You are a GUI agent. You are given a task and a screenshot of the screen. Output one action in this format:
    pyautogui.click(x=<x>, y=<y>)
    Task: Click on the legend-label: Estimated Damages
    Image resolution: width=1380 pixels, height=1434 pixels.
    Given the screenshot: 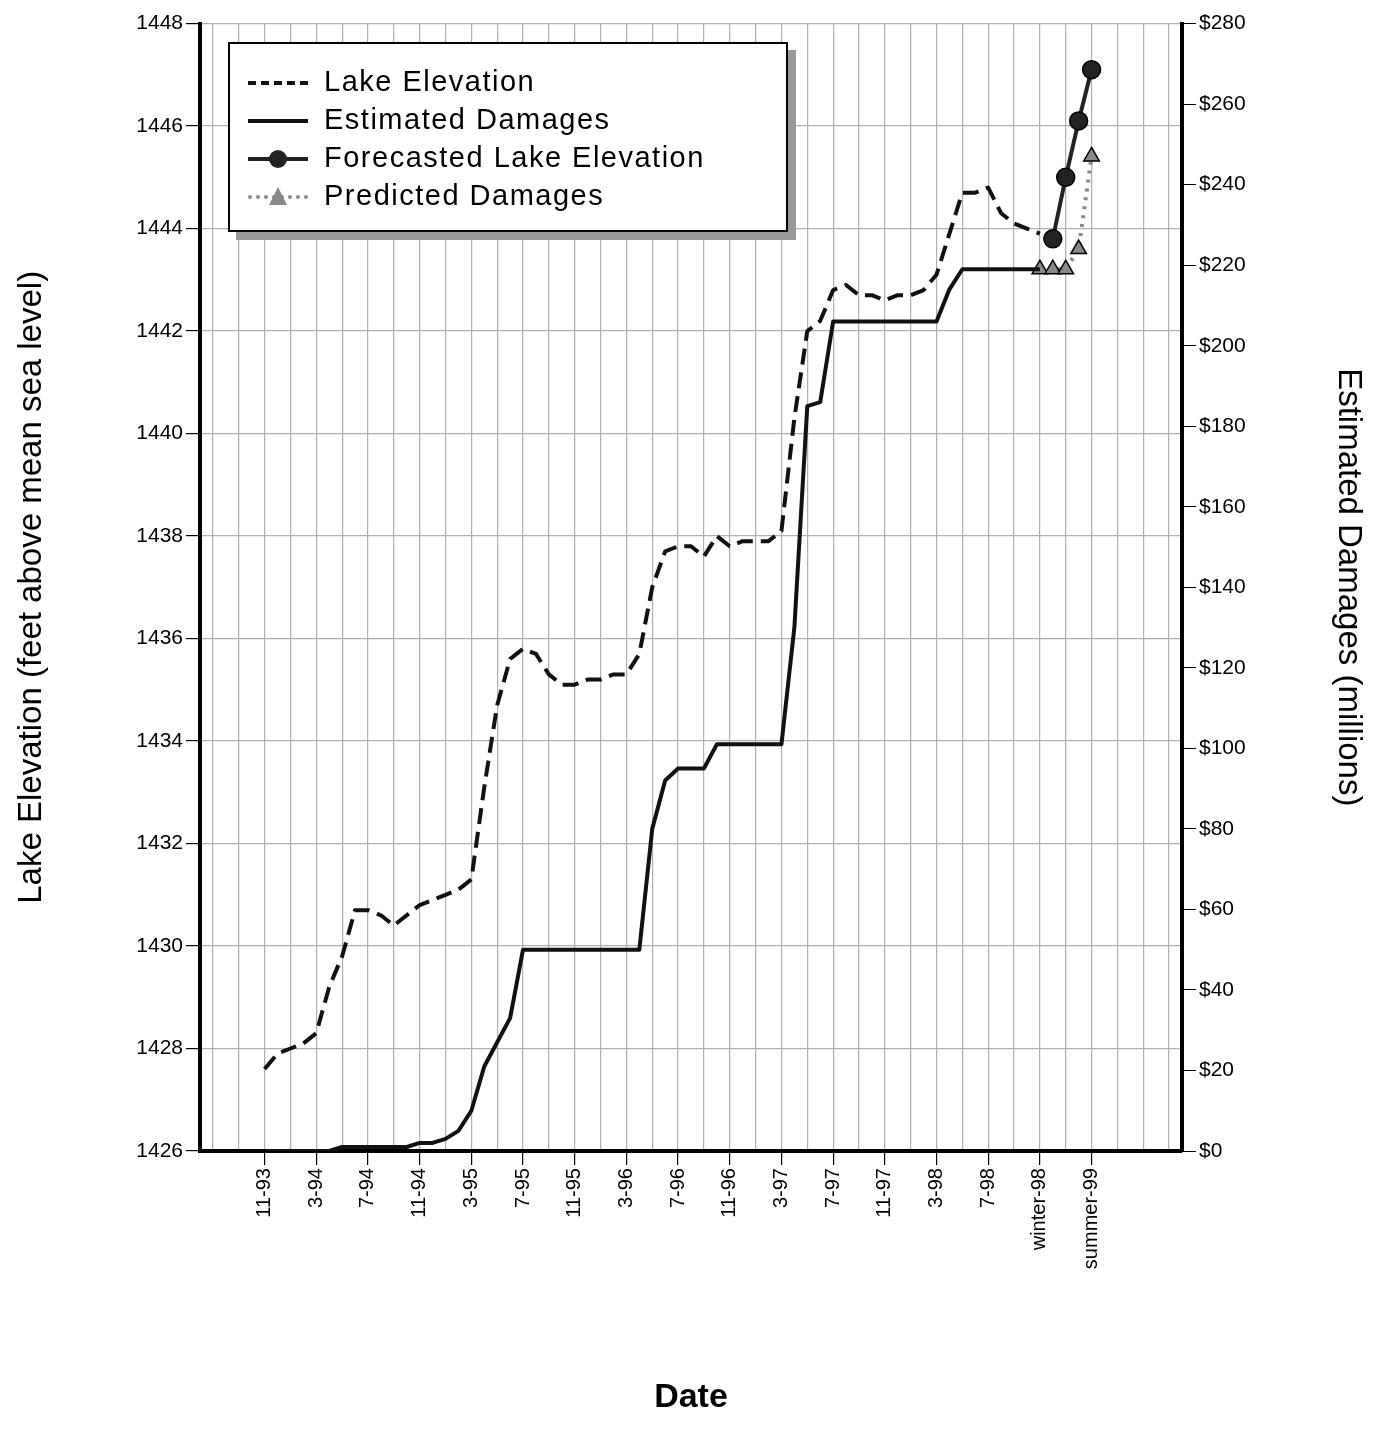 What is the action you would take?
    pyautogui.click(x=467, y=119)
    